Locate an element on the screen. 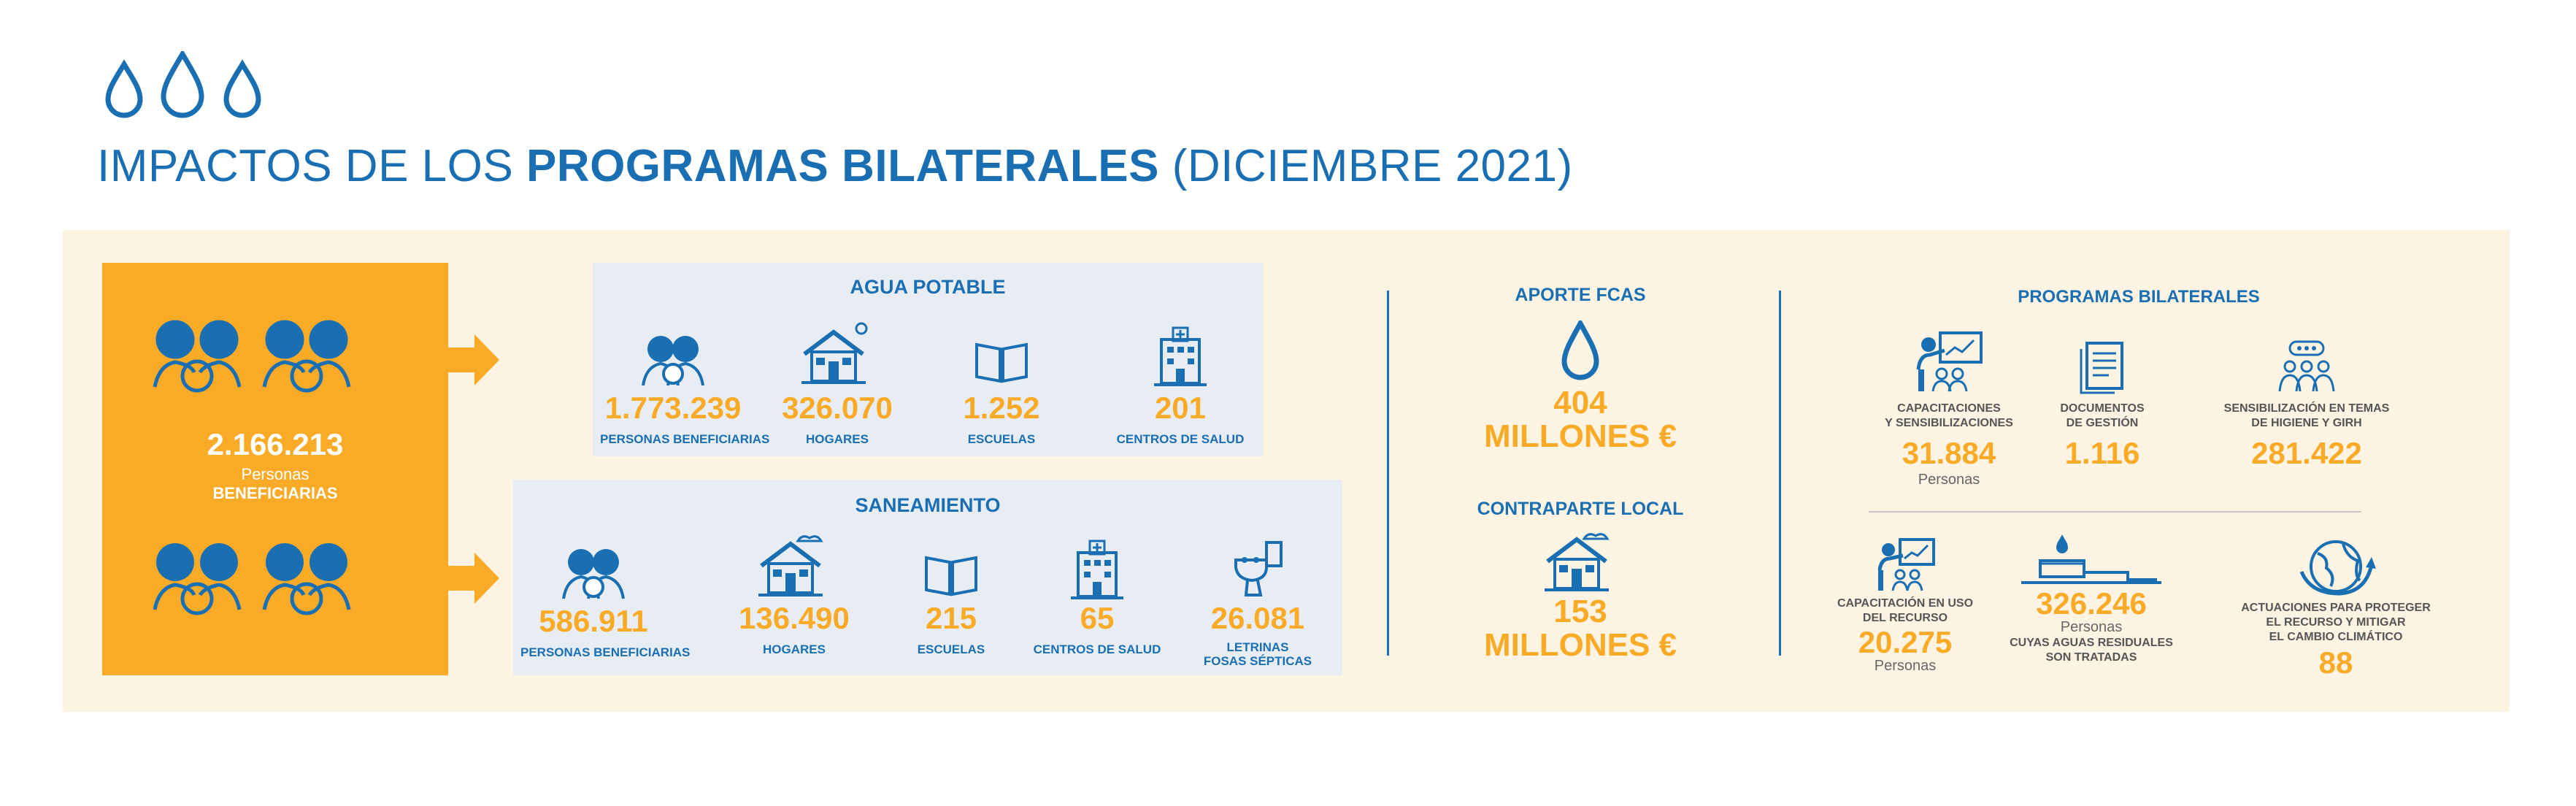  san-label-personas: PERSONAS BENEFICIARIAS is located at coordinates (605, 652).